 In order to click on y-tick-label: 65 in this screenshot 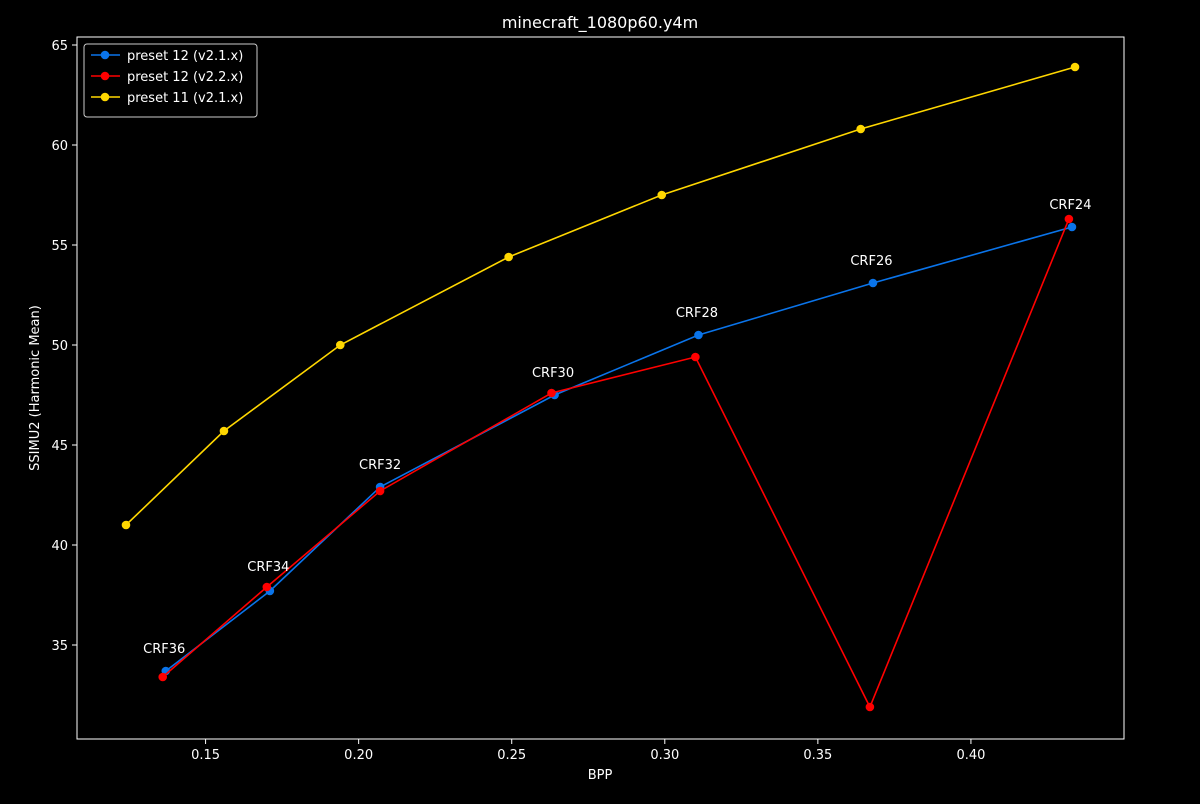, I will do `click(59, 46)`.